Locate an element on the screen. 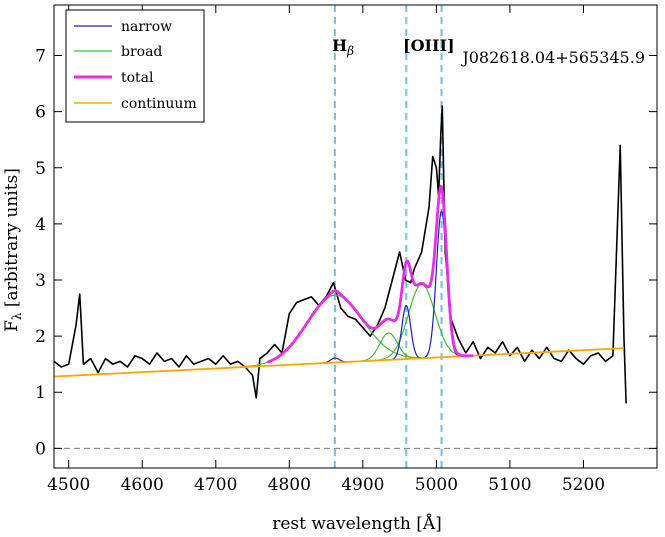 The width and height of the screenshot is (665, 537). x-tick-label: 4900 is located at coordinates (362, 485).